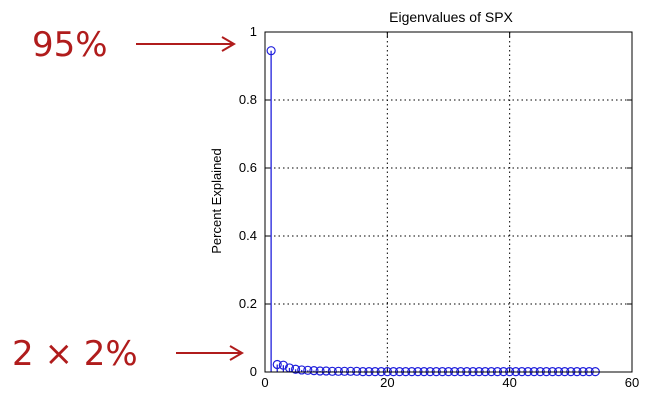  I want to click on x-tick-label: 20, so click(387, 382).